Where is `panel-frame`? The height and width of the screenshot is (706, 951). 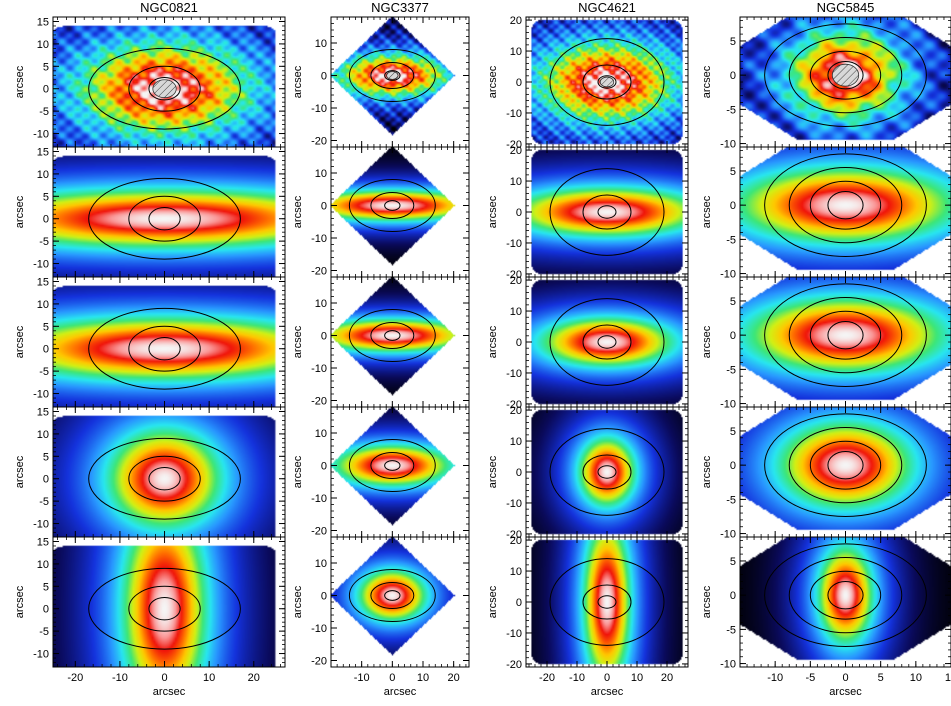
panel-frame is located at coordinates (169, 602).